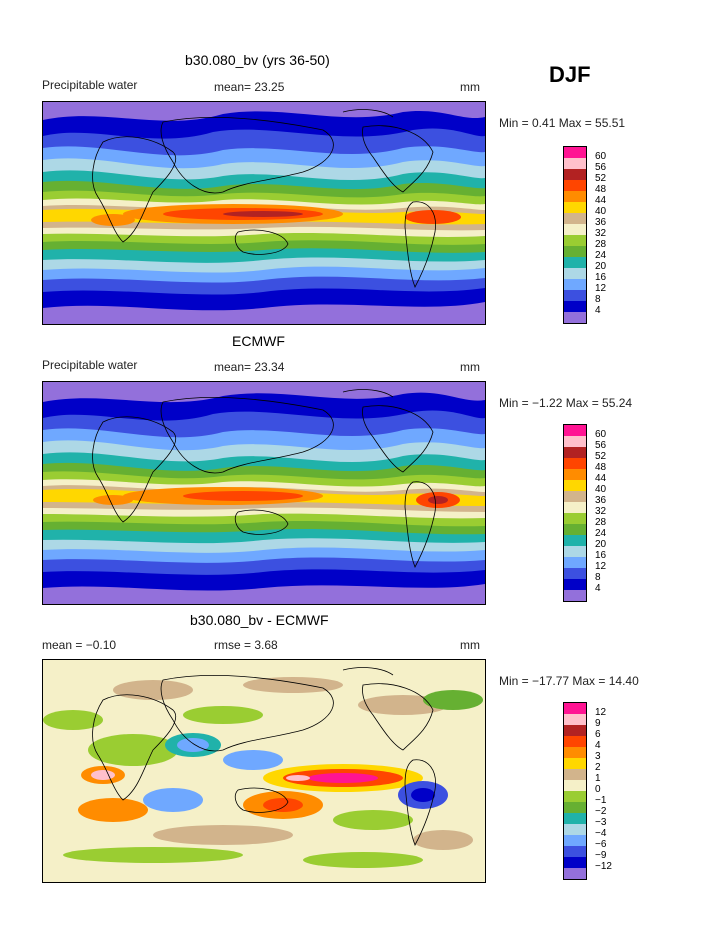 This screenshot has width=723, height=935. Describe the element at coordinates (470, 645) in the screenshot. I see `panel3-units: mm` at that location.